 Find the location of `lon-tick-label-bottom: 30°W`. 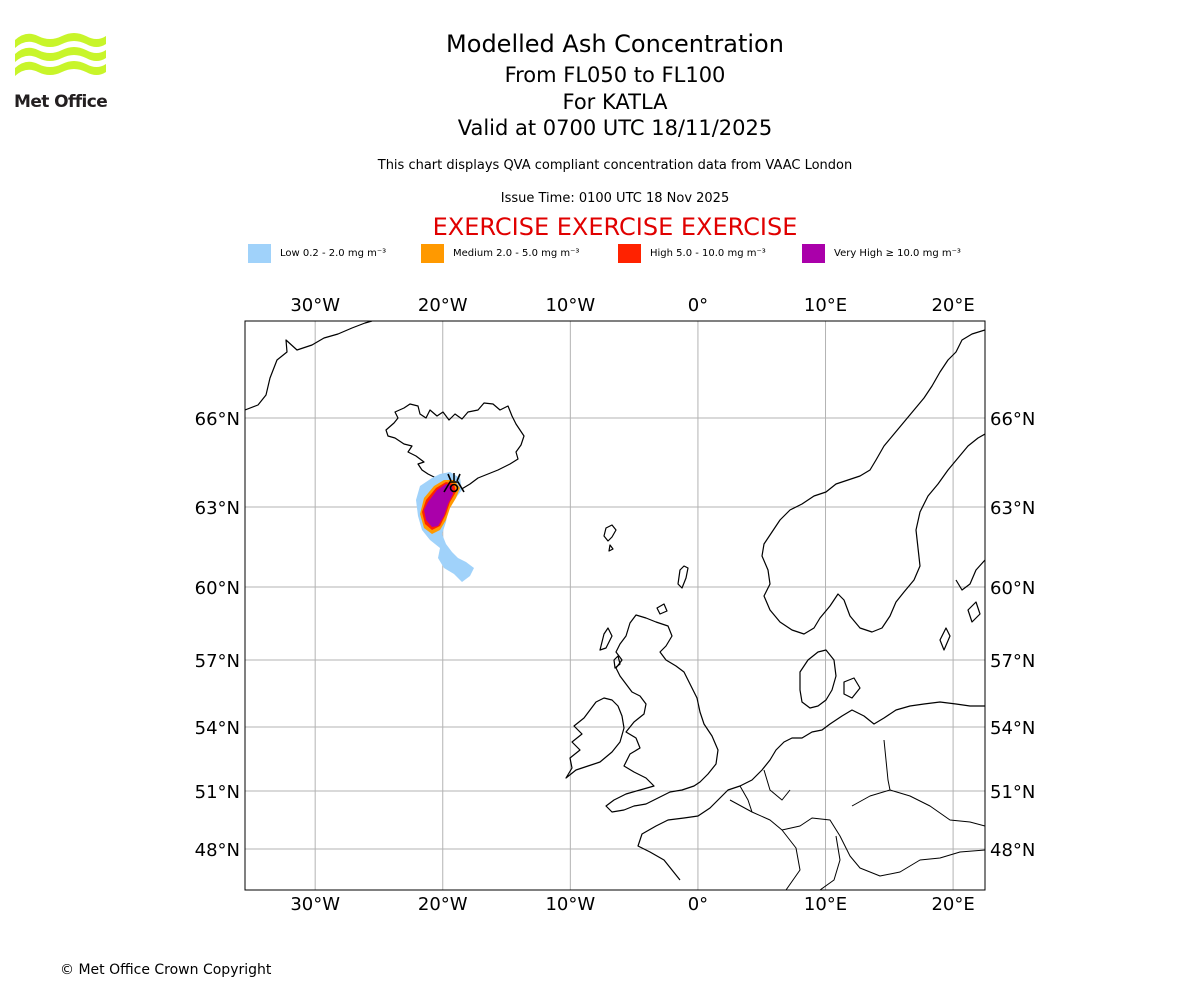

lon-tick-label-bottom: 30°W is located at coordinates (315, 904).